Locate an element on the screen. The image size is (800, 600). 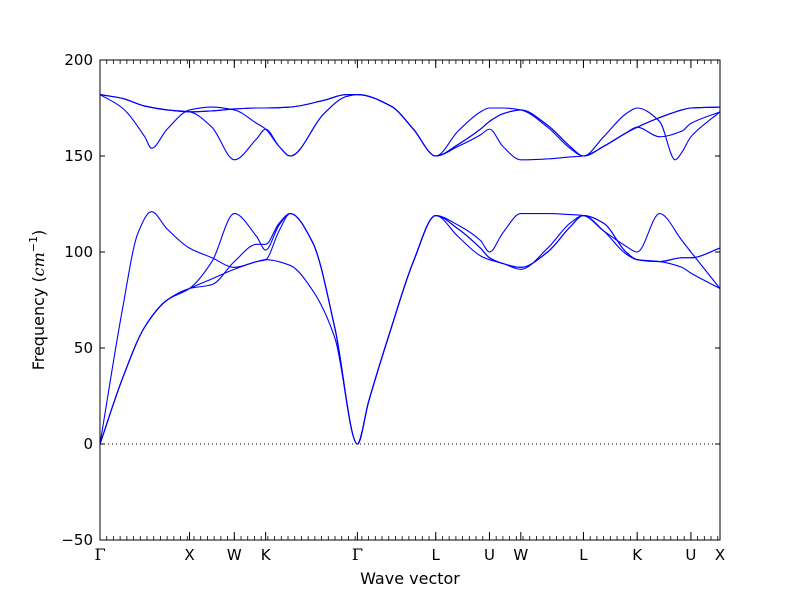
y-axis-label: Frequency (cm−1) is located at coordinates (37, 300).